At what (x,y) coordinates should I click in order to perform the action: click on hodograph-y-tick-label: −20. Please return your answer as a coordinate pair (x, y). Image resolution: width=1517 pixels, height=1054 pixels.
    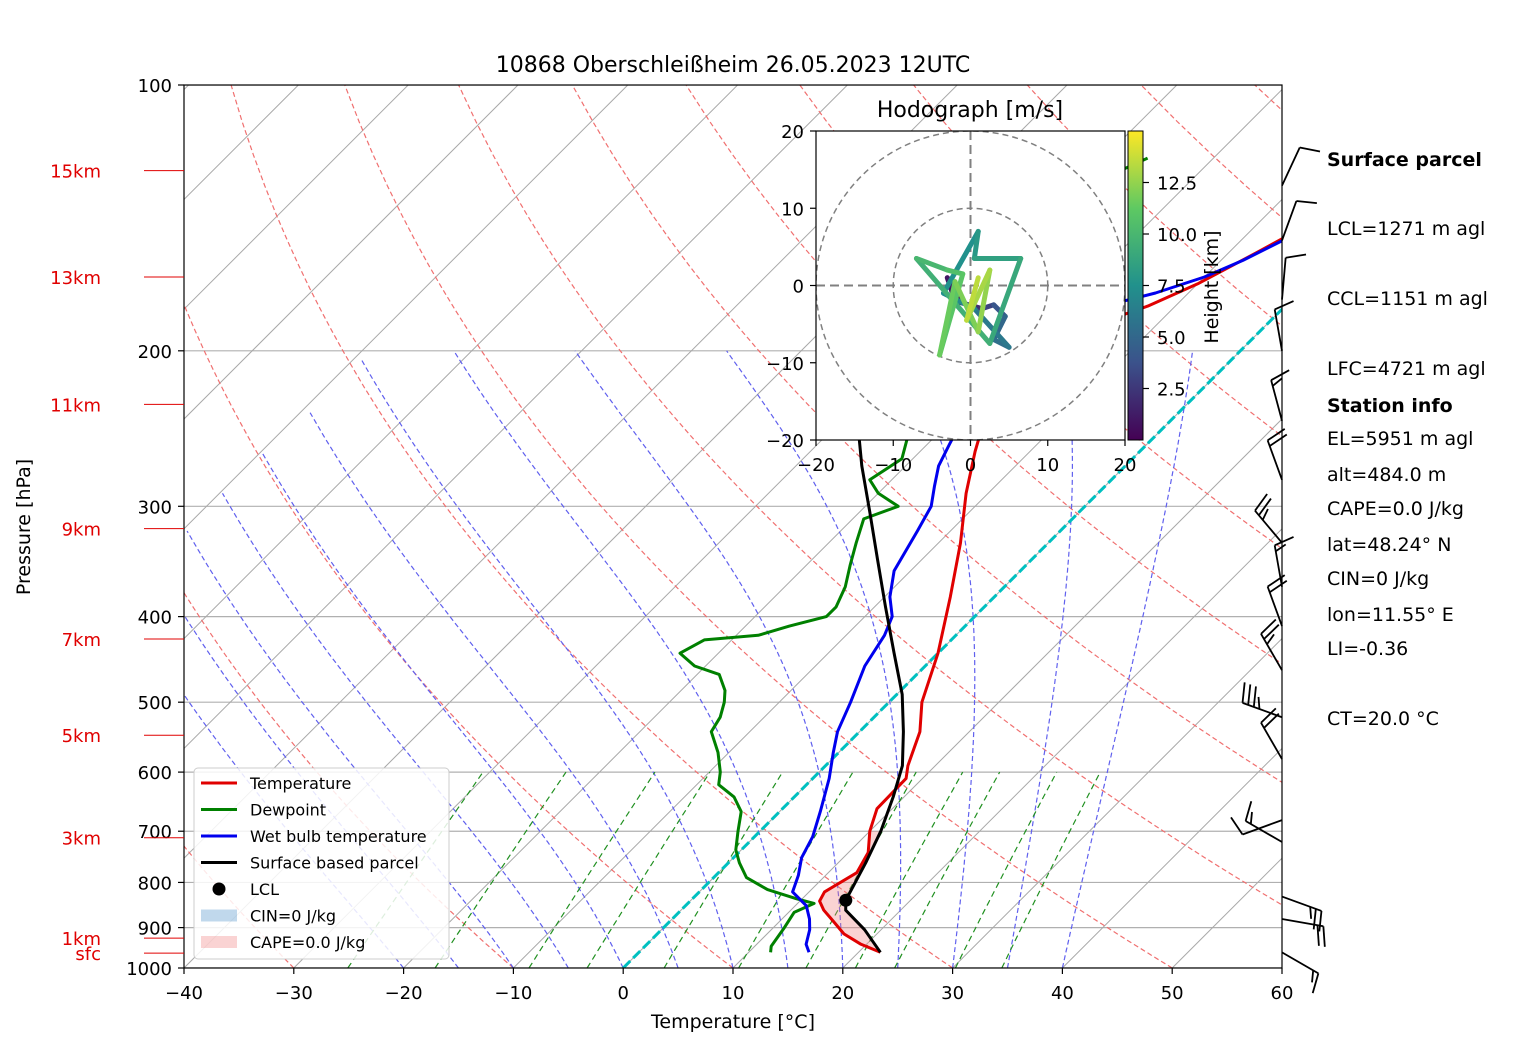
    Looking at the image, I should click on (785, 441).